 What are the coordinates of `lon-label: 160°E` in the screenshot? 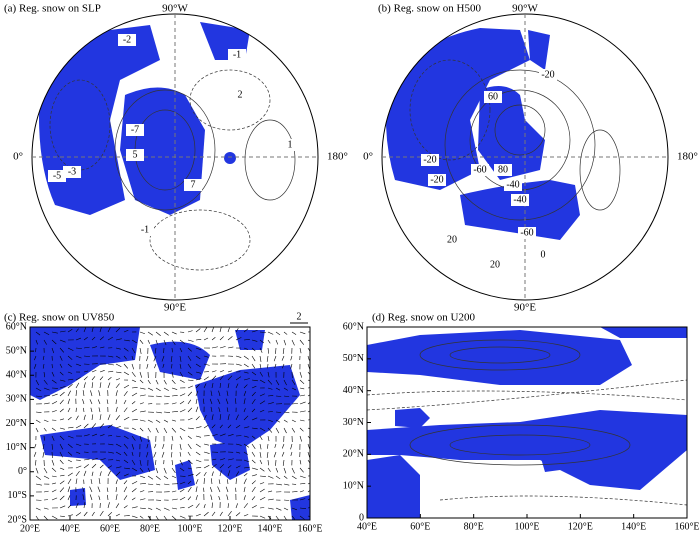 It's located at (309, 528).